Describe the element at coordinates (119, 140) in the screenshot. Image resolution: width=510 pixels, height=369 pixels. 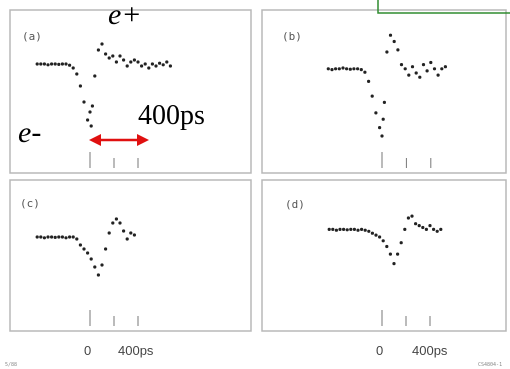
I see `interval-arrow` at that location.